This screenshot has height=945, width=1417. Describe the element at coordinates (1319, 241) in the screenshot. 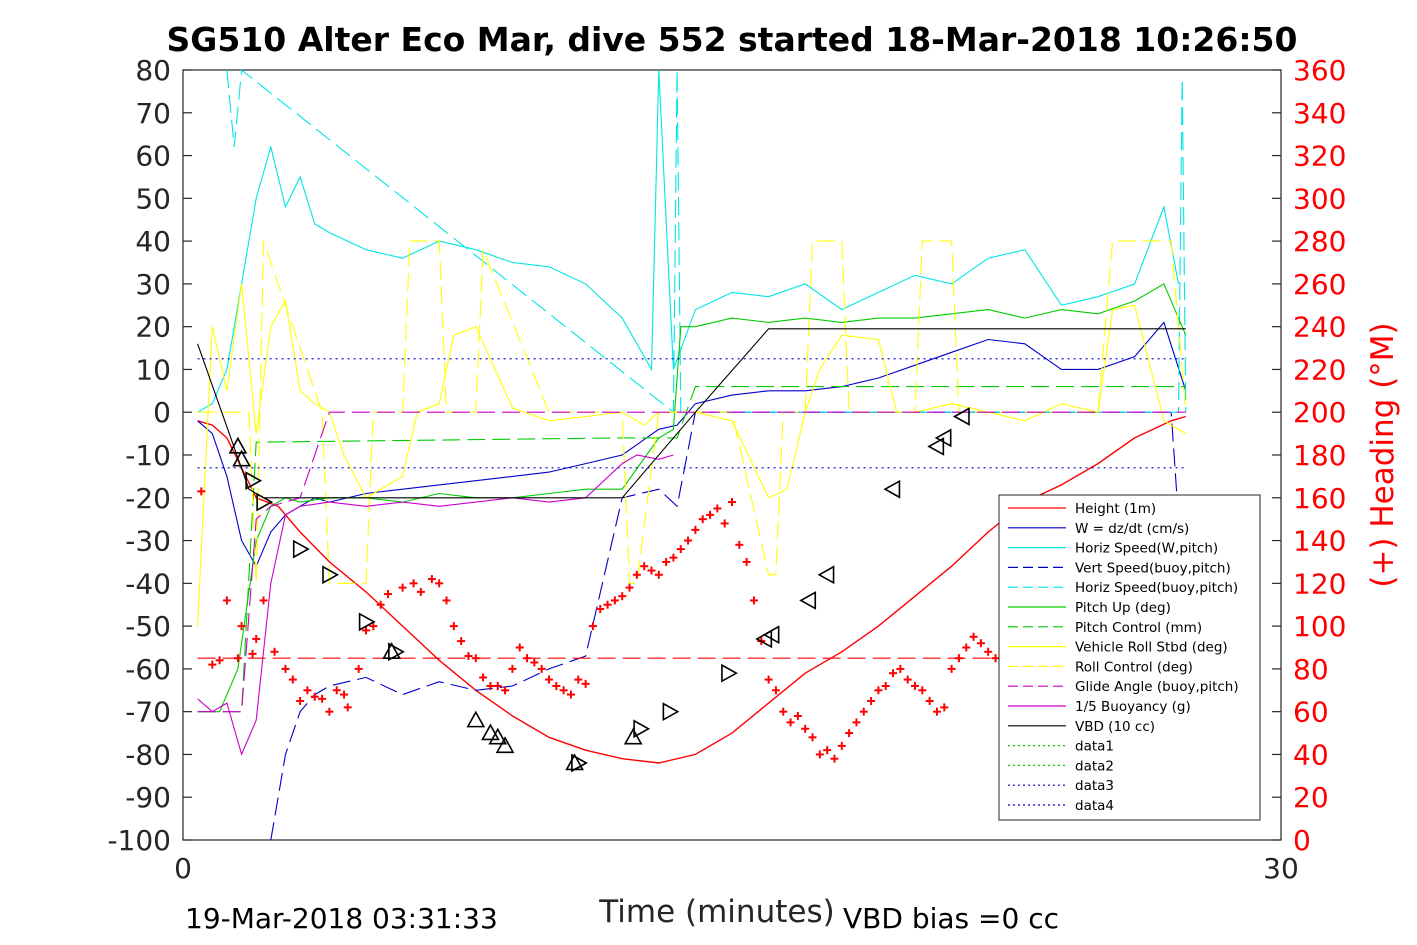

I see `y-right-tick-label: 280` at that location.